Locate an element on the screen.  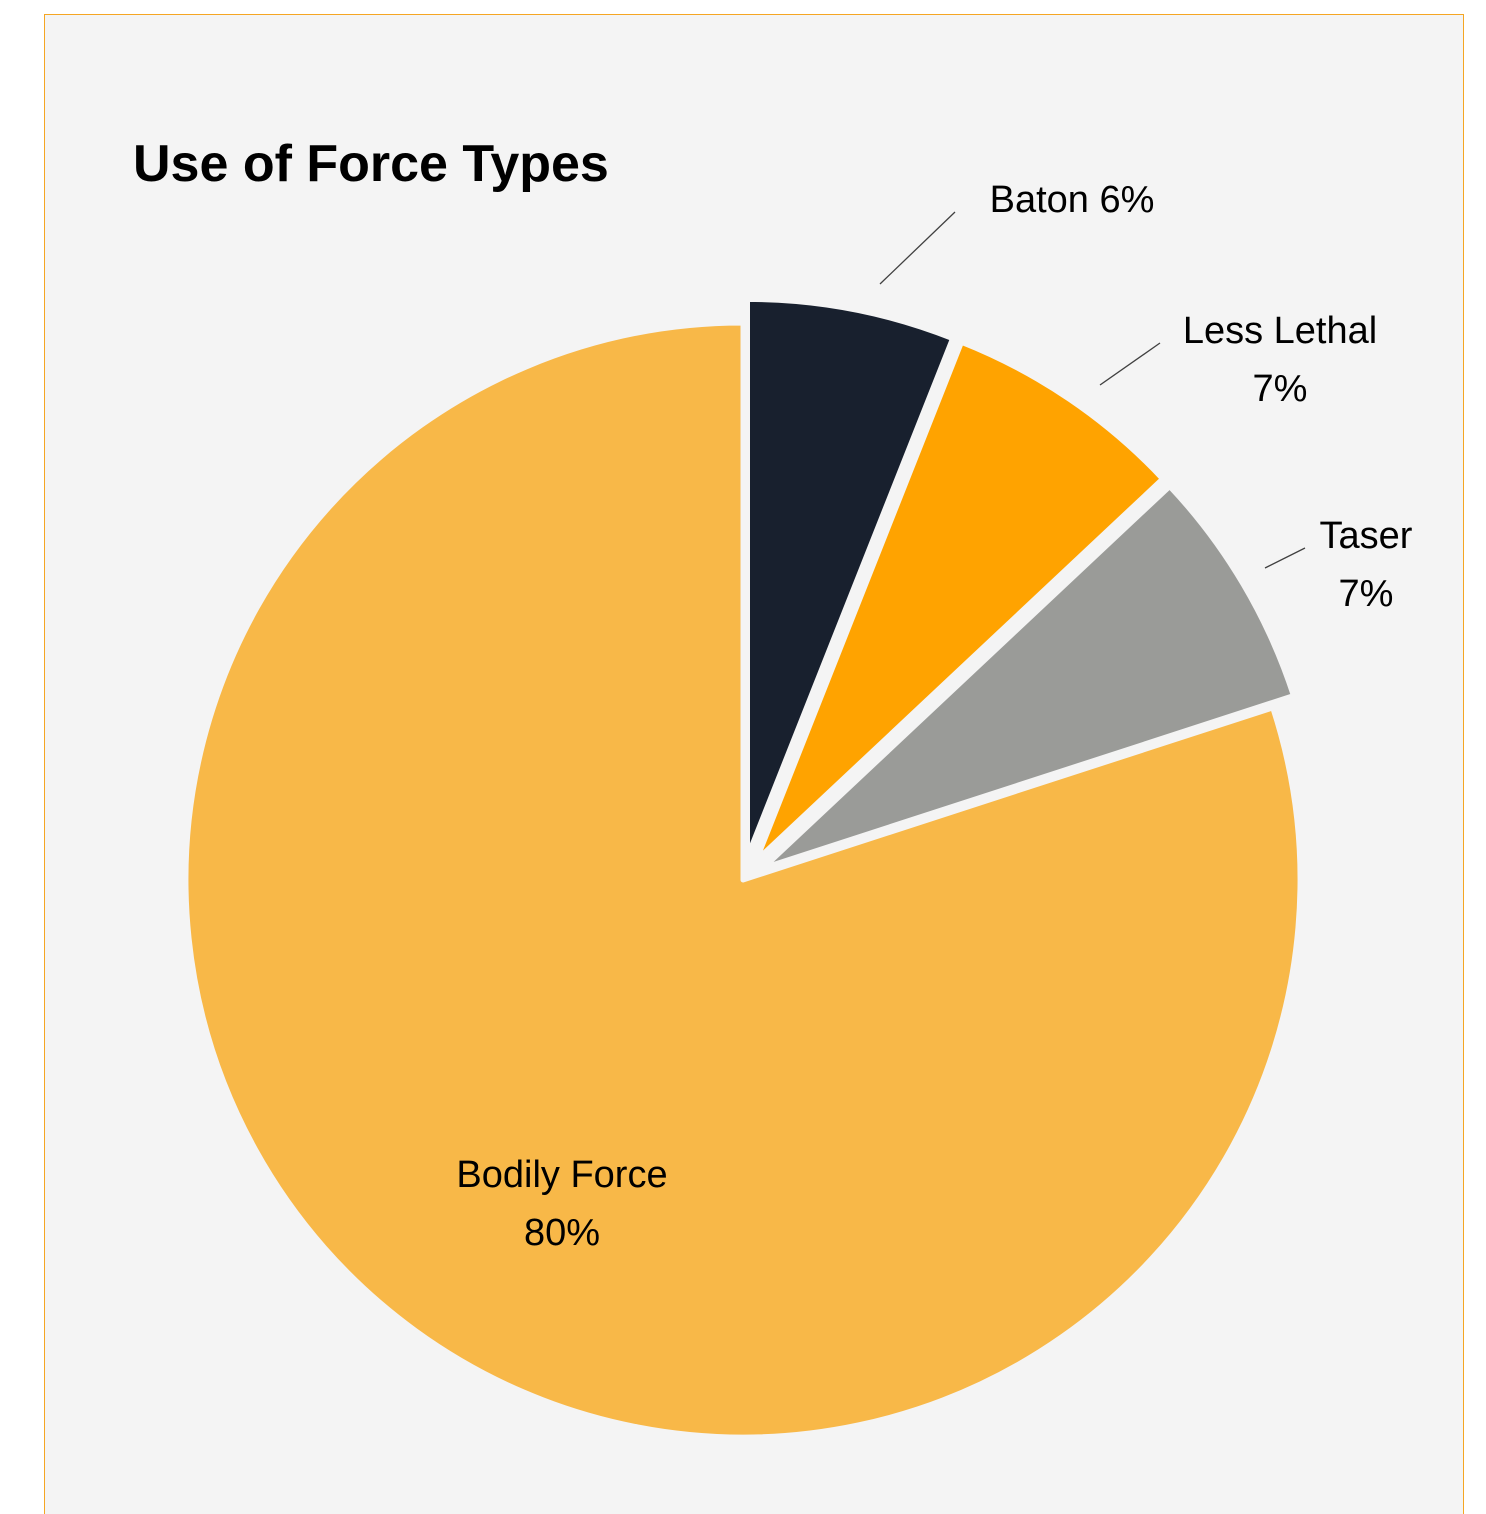
leader-lines is located at coordinates (1092, 390).